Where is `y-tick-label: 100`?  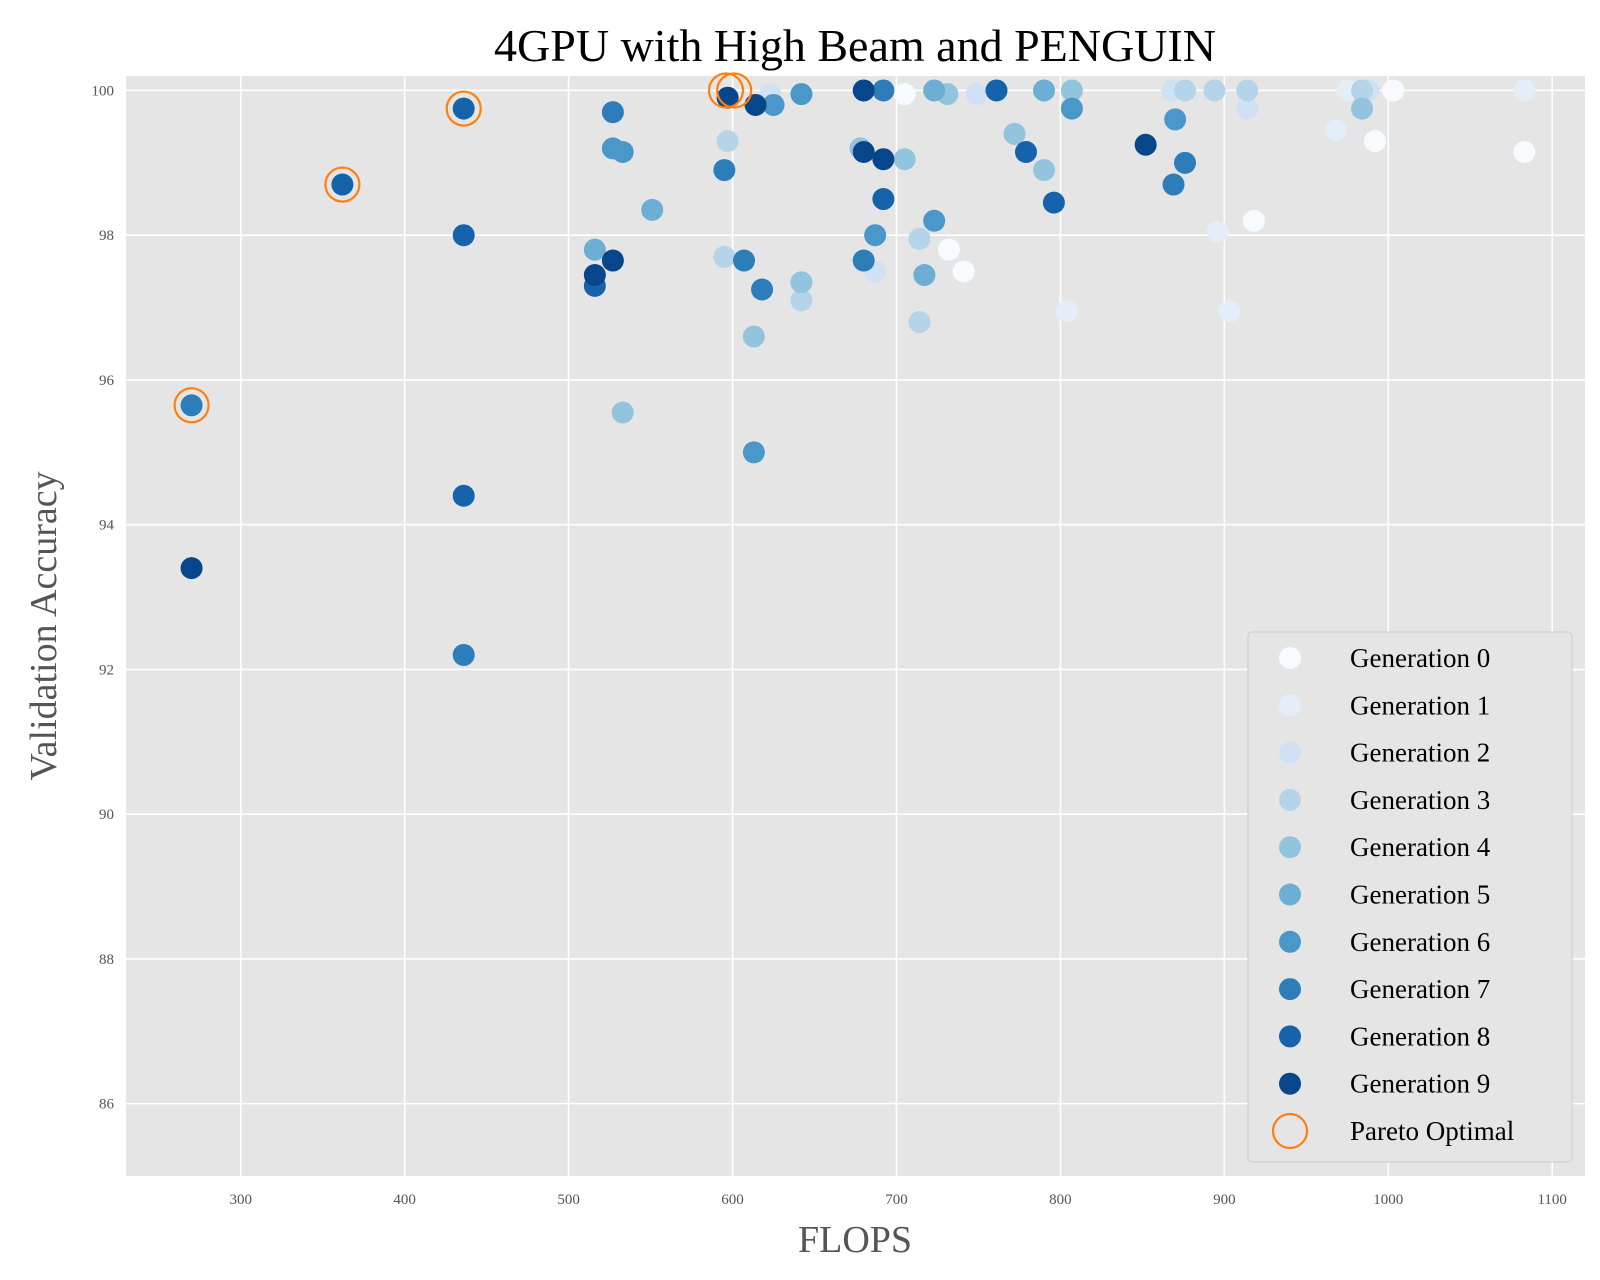 y-tick-label: 100 is located at coordinates (103, 91).